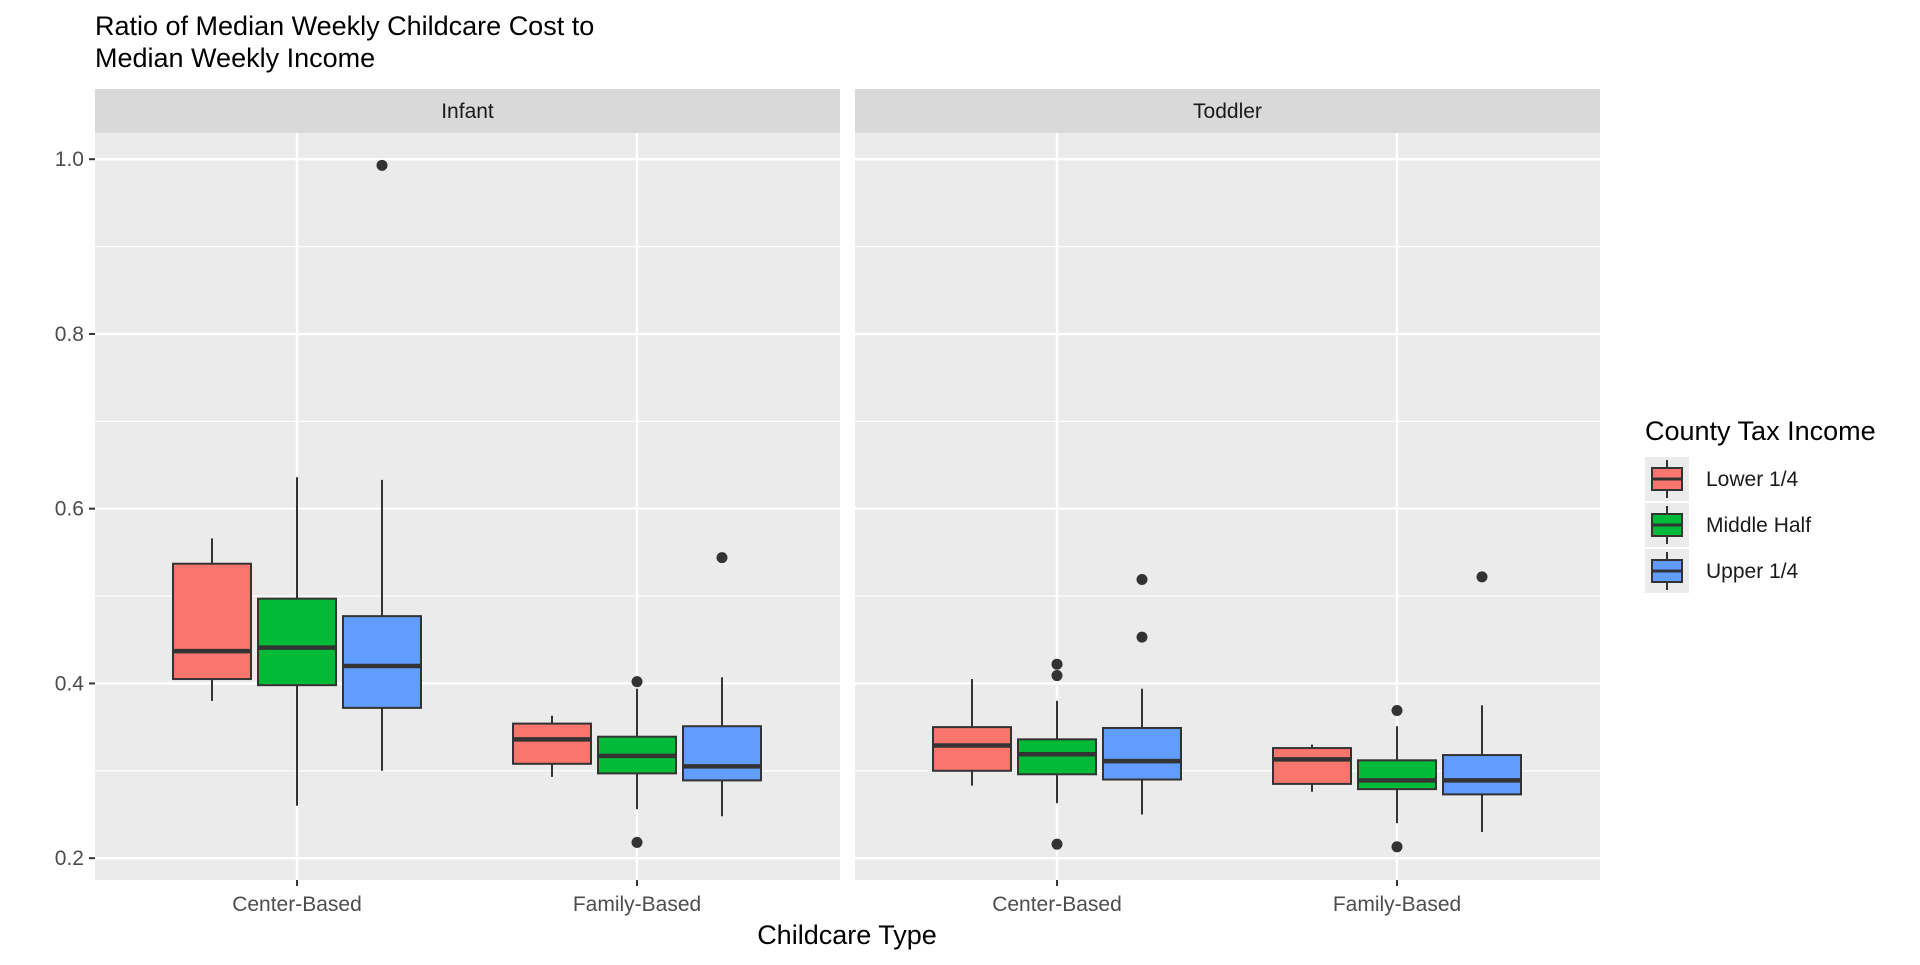 The height and width of the screenshot is (965, 1920). What do you see at coordinates (69, 334) in the screenshot?
I see `y-tick-label: 0.8` at bounding box center [69, 334].